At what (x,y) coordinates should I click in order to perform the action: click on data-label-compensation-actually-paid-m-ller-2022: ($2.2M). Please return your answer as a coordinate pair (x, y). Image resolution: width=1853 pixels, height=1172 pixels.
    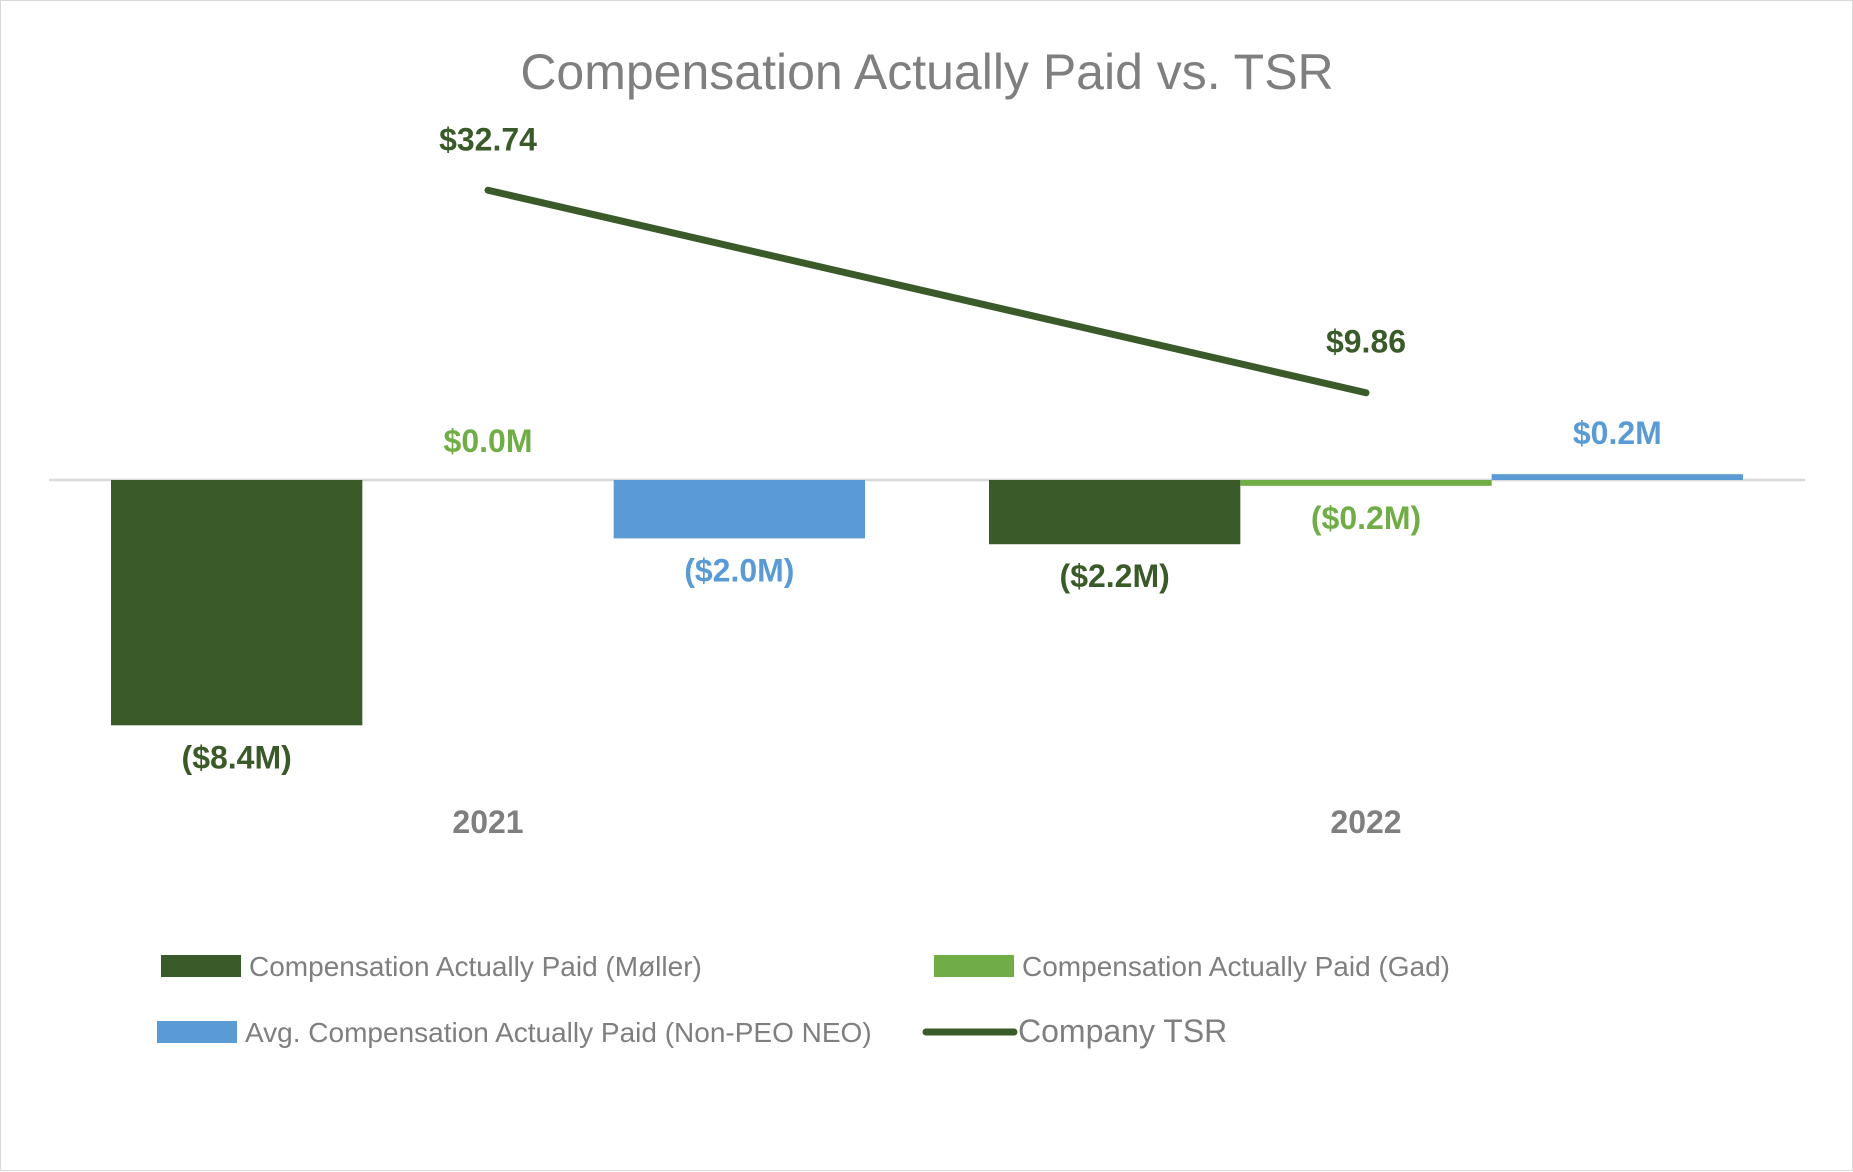
    Looking at the image, I should click on (1115, 576).